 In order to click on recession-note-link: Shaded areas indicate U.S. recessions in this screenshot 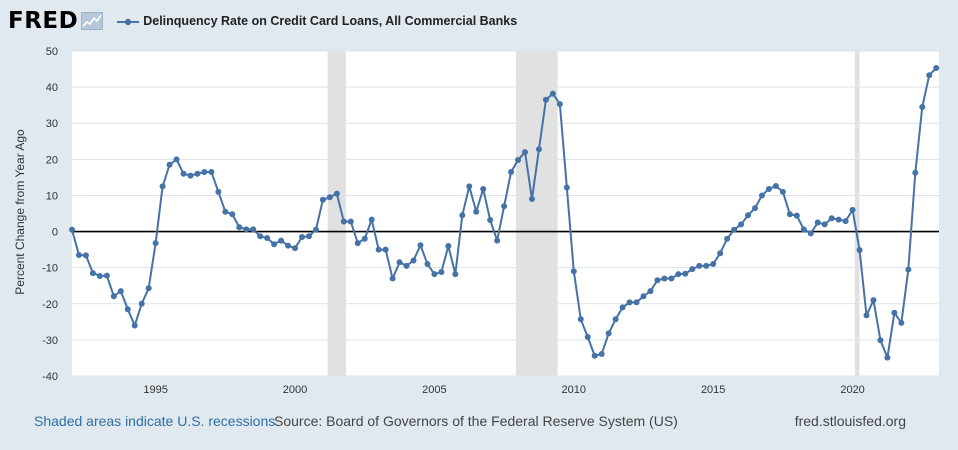, I will do `click(155, 421)`.